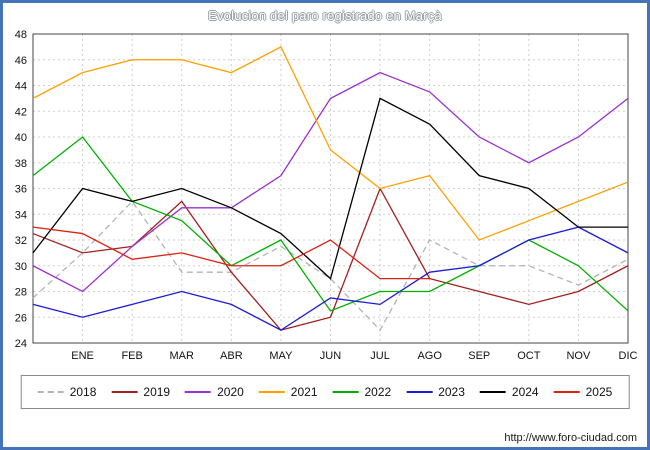 Image resolution: width=650 pixels, height=450 pixels. What do you see at coordinates (419, 392) in the screenshot?
I see `legend-swatch-2023` at bounding box center [419, 392].